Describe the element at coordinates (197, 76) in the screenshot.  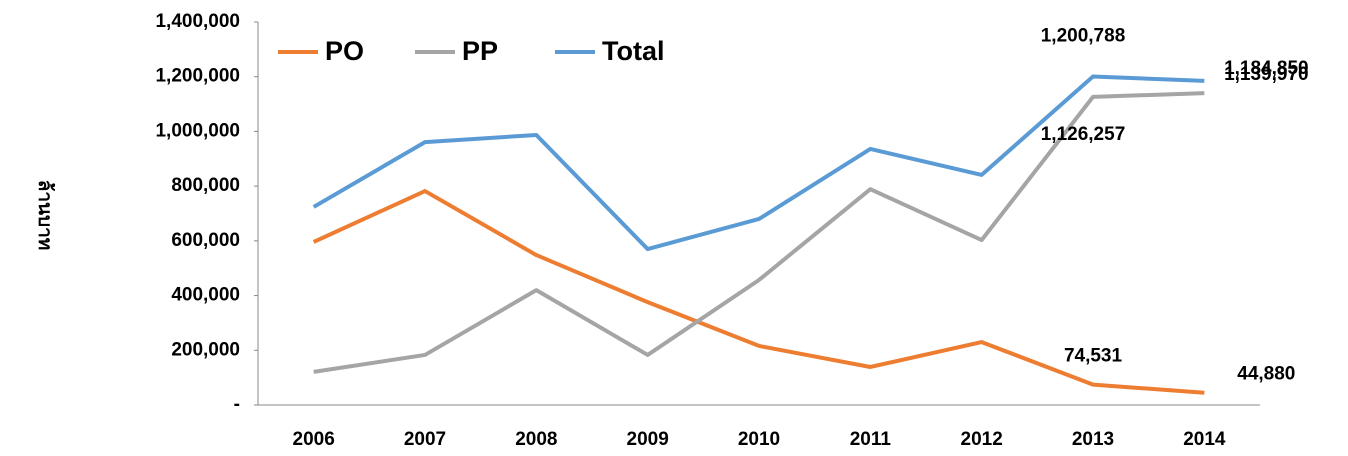
I see `y-tick-label: 1,200,000` at that location.